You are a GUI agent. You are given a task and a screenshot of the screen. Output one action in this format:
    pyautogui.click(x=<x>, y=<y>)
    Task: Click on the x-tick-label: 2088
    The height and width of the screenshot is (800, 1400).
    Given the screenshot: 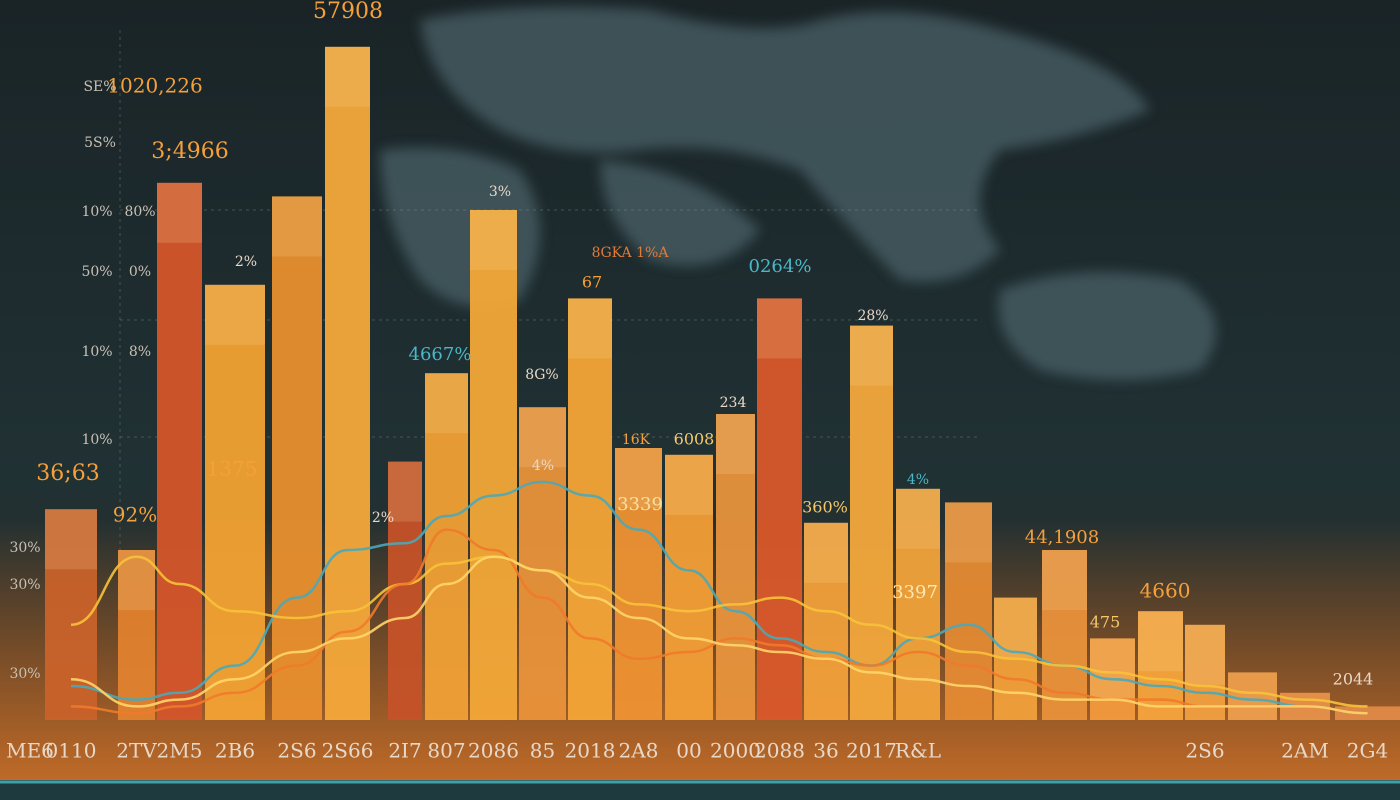 What is the action you would take?
    pyautogui.click(x=779, y=751)
    